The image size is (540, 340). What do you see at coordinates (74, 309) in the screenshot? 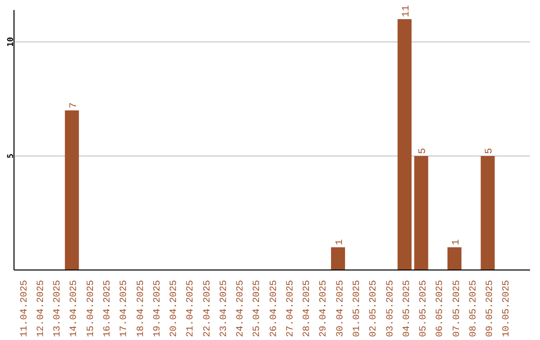
I see `x-tick-label: 14.04.2025` at bounding box center [74, 309].